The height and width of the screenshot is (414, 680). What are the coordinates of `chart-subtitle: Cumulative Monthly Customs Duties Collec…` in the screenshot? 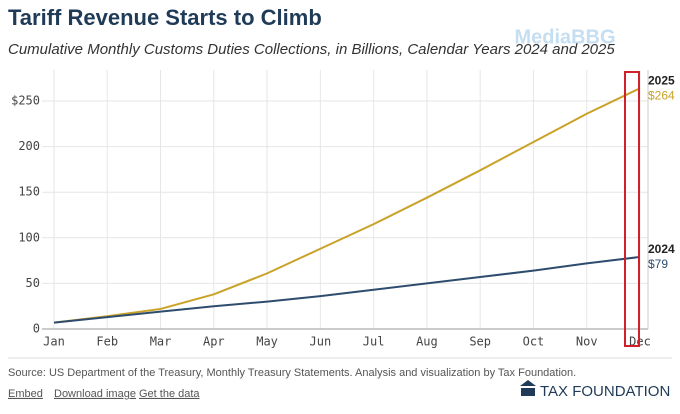 It's located at (311, 49).